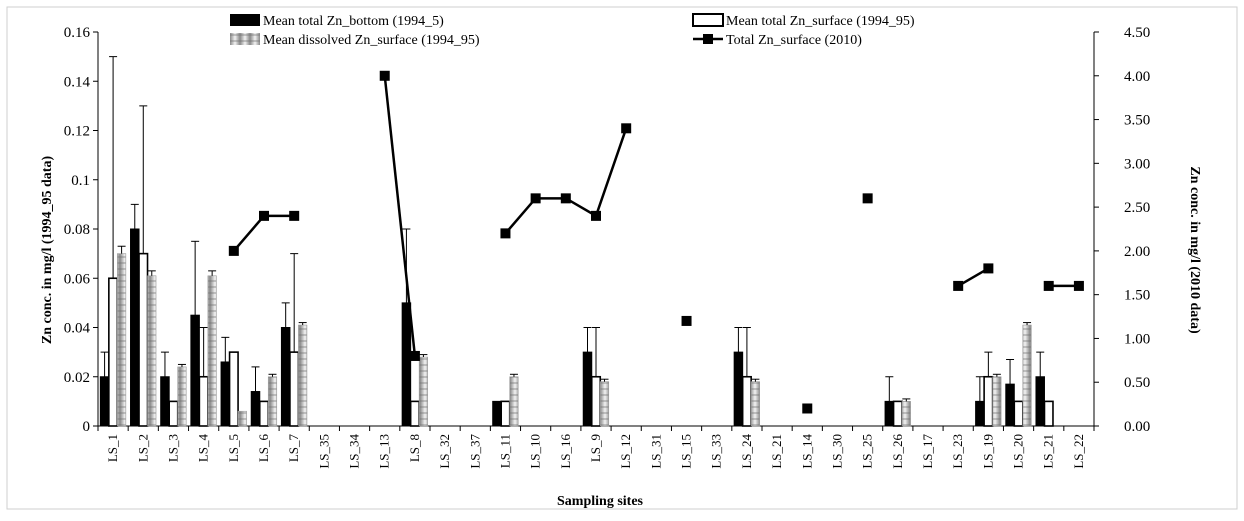 This screenshot has width=1244, height=521. I want to click on legend-label: Total Zn_surface (2010), so click(794, 40).